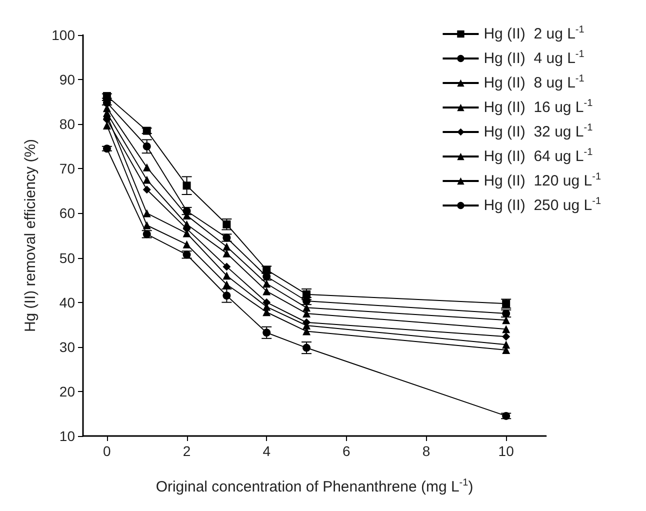 The width and height of the screenshot is (646, 511). Describe the element at coordinates (67, 124) in the screenshot. I see `y-tick-label: 80` at that location.